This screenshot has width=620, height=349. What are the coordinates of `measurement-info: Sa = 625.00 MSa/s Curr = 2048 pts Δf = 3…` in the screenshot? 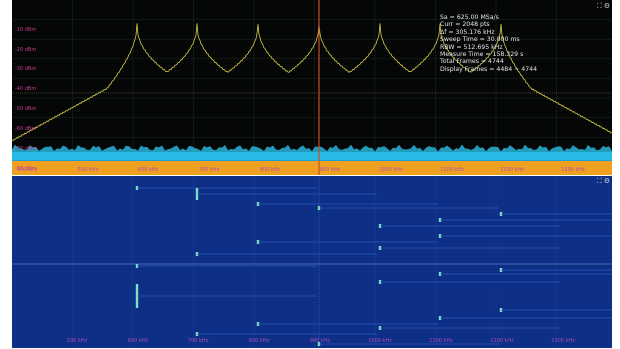 It's located at (488, 43).